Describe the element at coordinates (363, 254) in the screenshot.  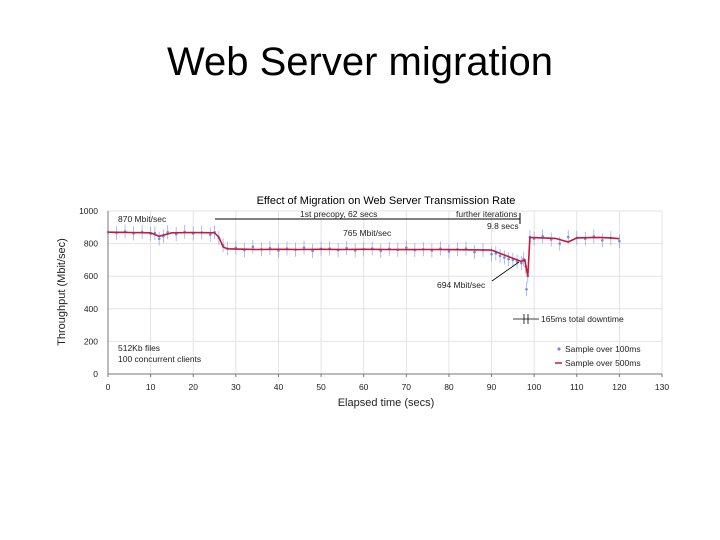
I see `series-sample-500ms-line` at that location.